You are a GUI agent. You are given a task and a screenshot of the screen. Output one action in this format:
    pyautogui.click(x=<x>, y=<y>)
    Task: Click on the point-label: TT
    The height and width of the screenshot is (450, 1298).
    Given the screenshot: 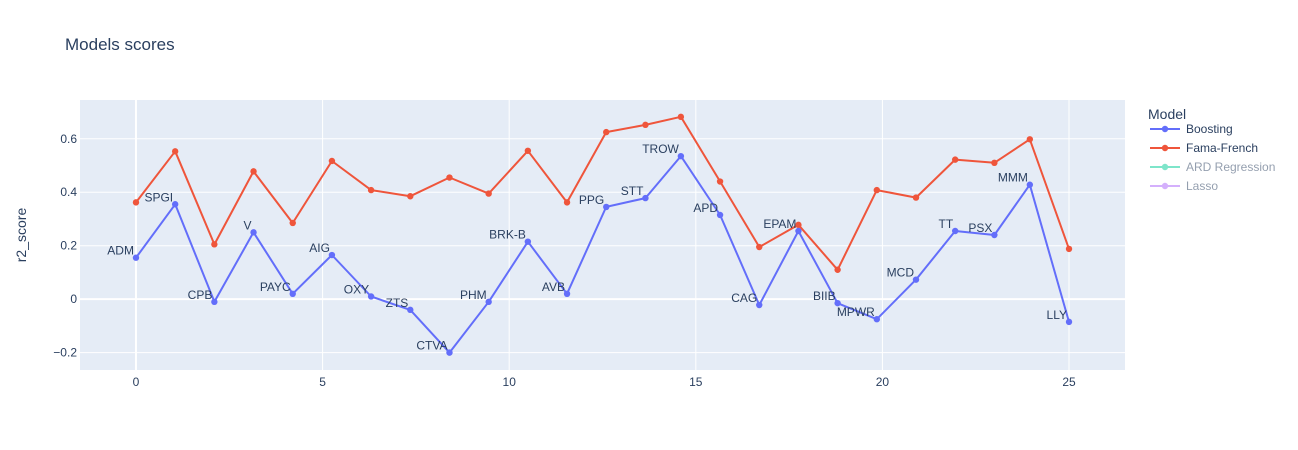 What is the action you would take?
    pyautogui.click(x=946, y=224)
    